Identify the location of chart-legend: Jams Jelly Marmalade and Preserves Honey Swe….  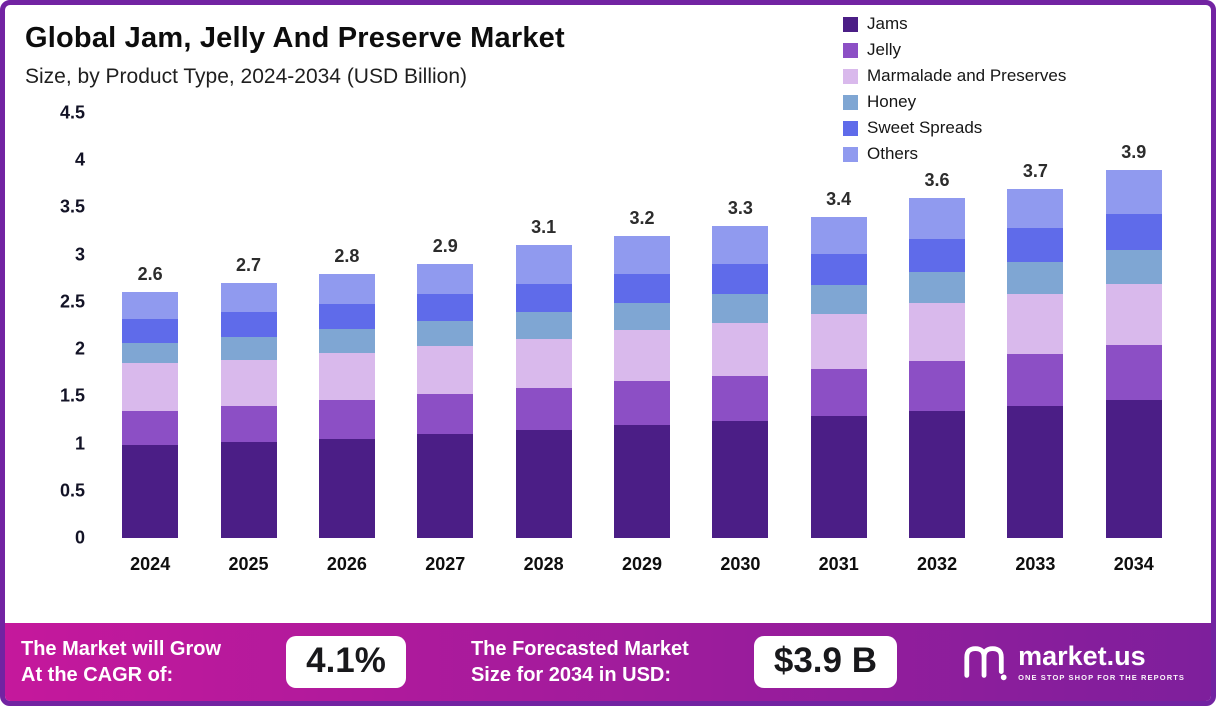
(954, 89).